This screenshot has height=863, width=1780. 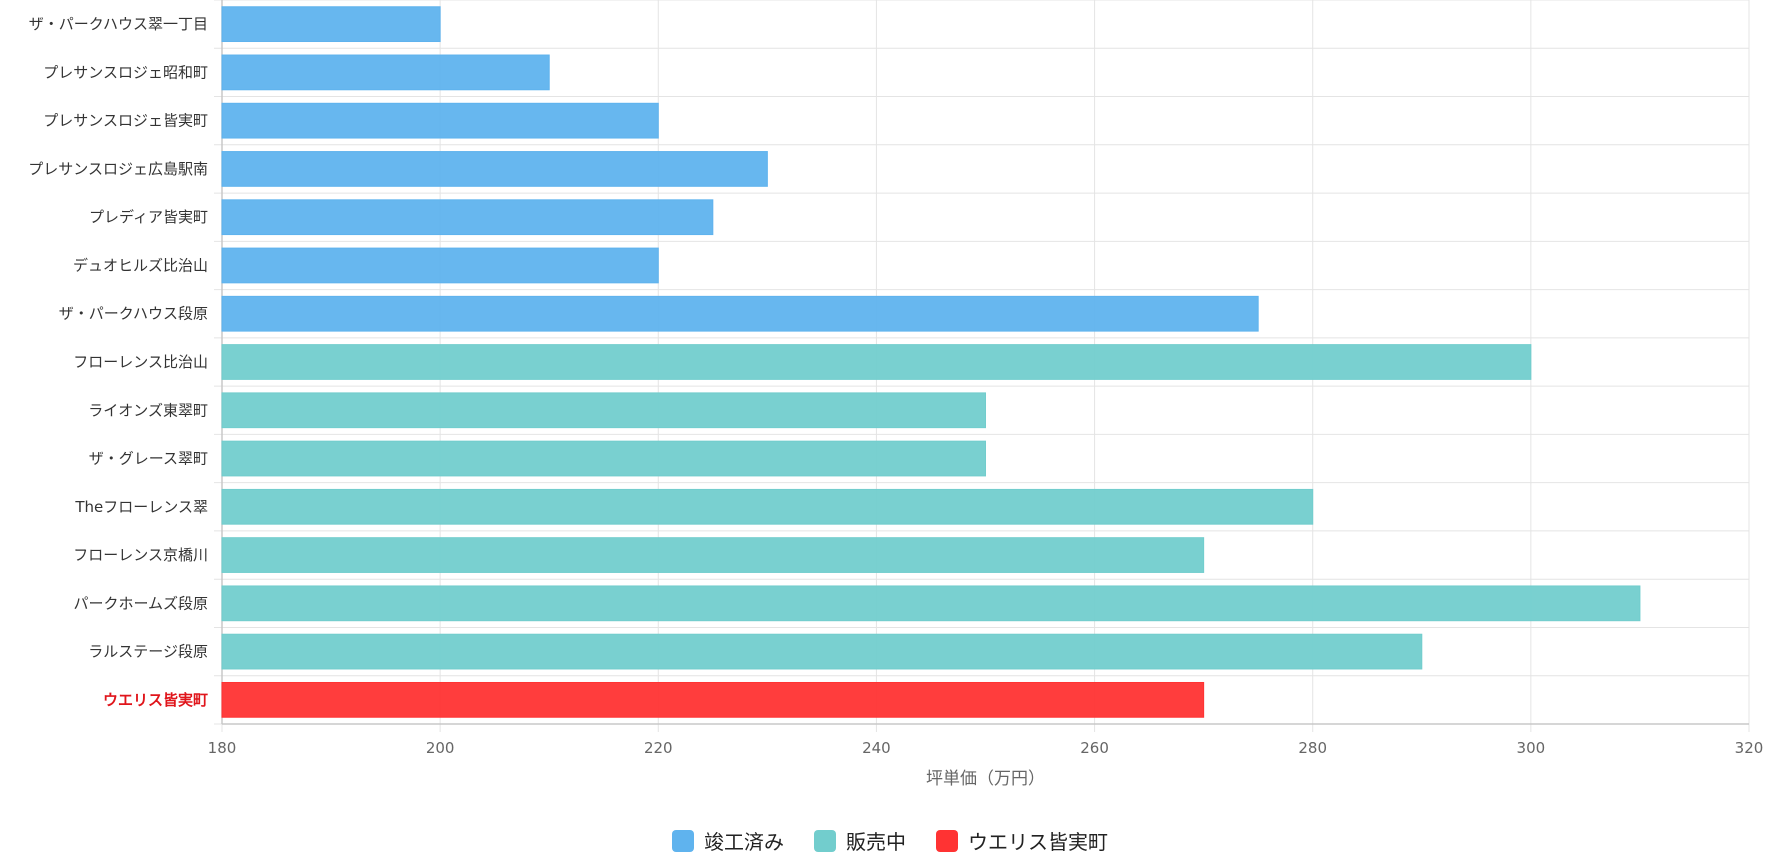 I want to click on legend-item-completed: 竣工済み, so click(x=728, y=840).